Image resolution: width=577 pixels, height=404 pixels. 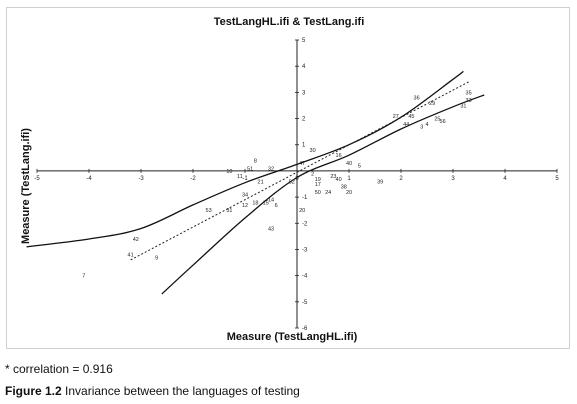 I want to click on y-tick-label: -5, so click(x=305, y=303).